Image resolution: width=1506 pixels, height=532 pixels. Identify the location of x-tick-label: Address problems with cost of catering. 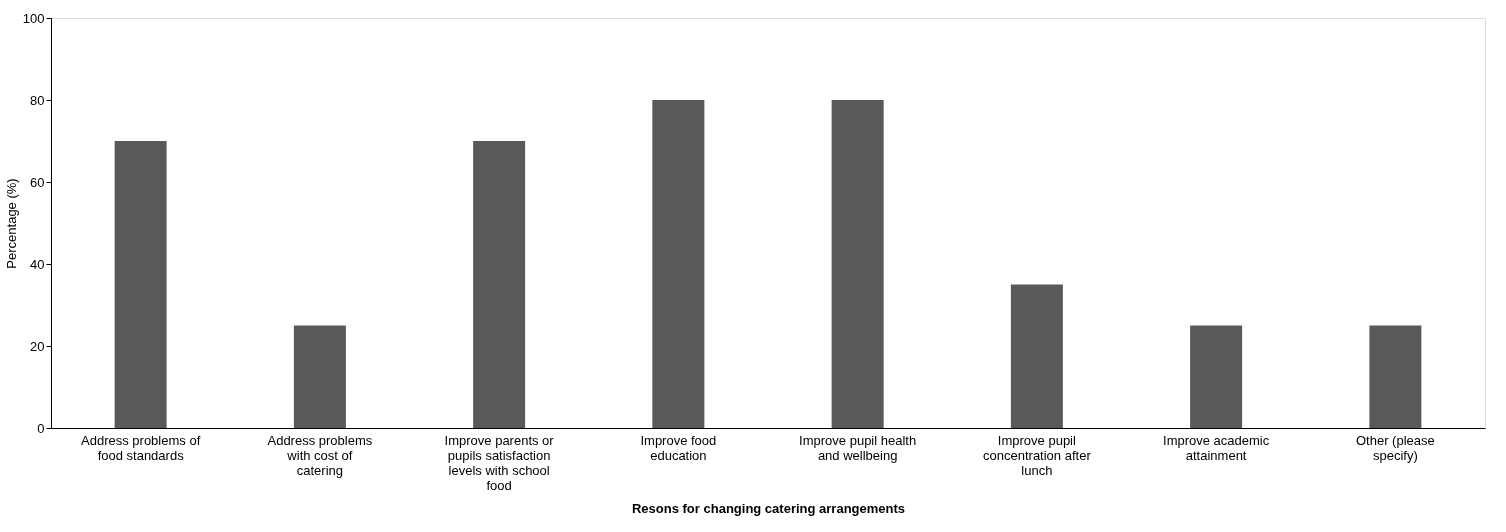
(320, 455).